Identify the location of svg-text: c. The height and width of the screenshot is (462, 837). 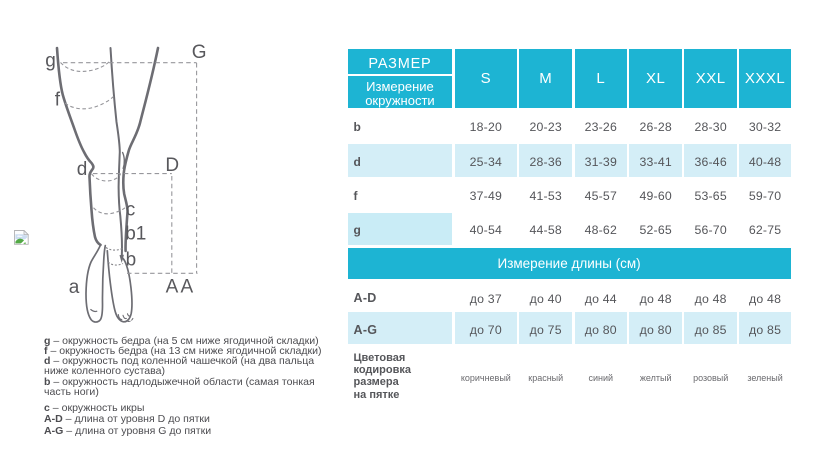
(131, 210).